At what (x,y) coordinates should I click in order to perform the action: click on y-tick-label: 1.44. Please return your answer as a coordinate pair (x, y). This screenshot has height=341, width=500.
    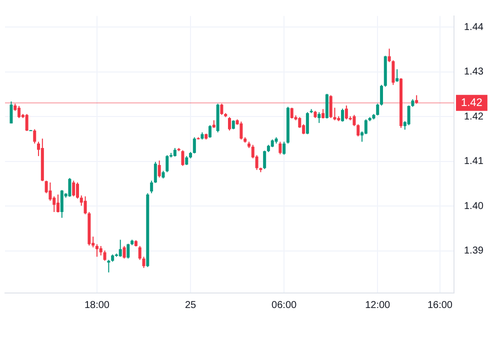
    Looking at the image, I should click on (474, 27).